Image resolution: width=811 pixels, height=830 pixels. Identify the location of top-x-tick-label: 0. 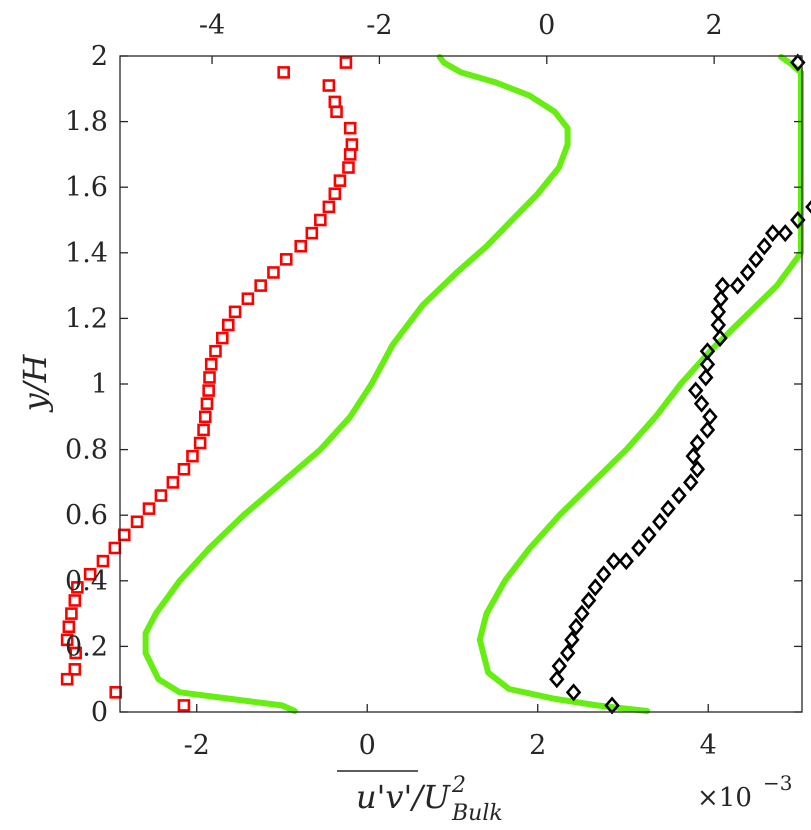
(546, 25).